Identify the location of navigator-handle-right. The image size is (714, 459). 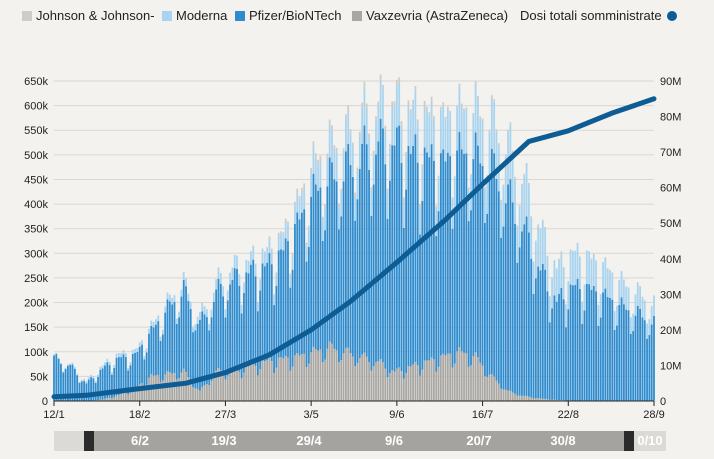
(629, 441).